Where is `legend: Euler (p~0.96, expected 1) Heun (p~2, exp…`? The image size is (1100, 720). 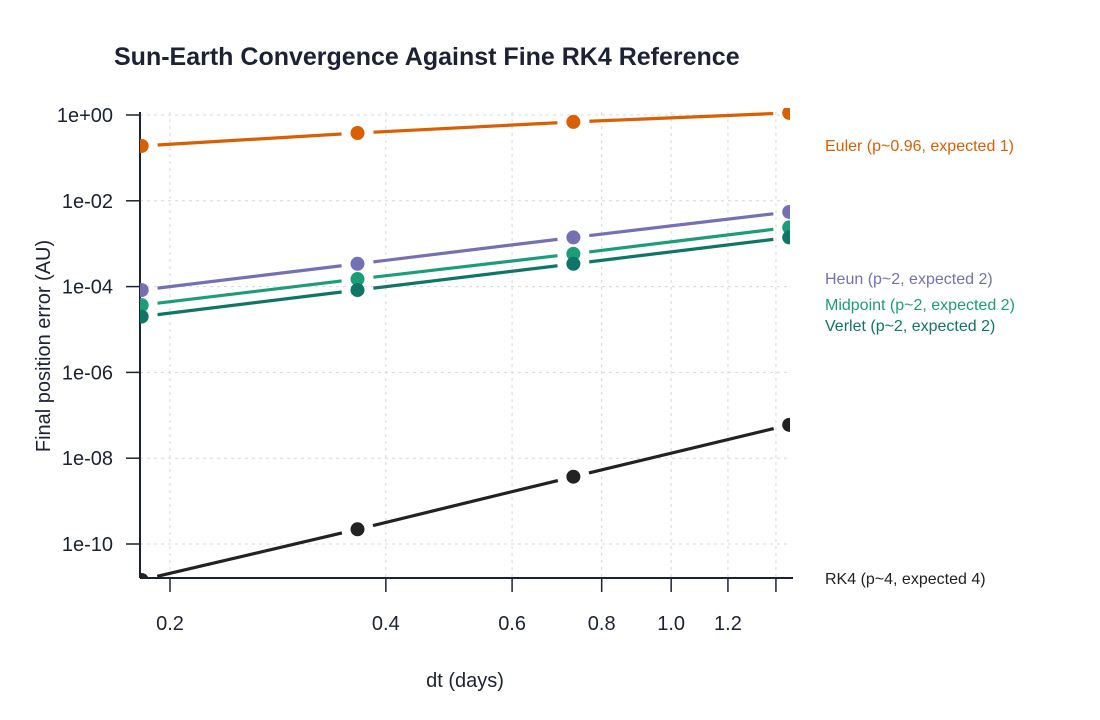
legend: Euler (p~0.96, expected 1) Heun (p~2, exp… is located at coordinates (920, 363).